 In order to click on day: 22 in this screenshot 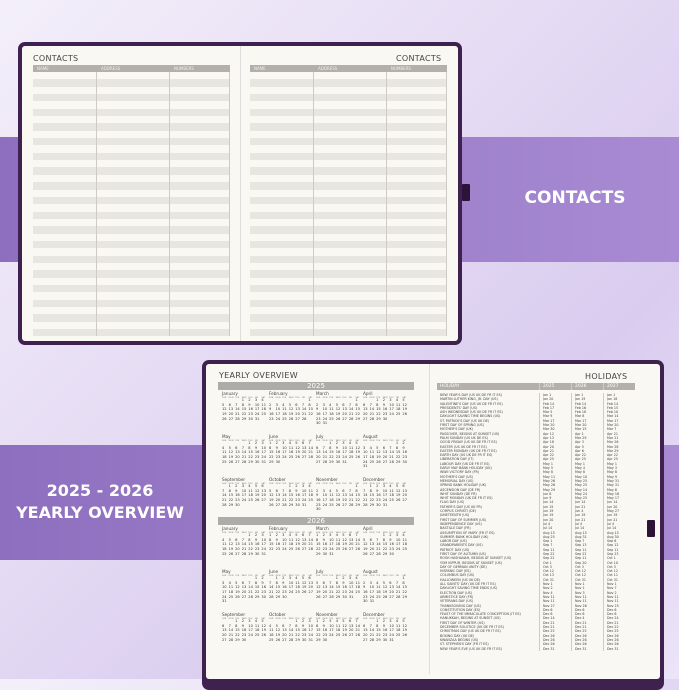, I will do `click(310, 414)`.